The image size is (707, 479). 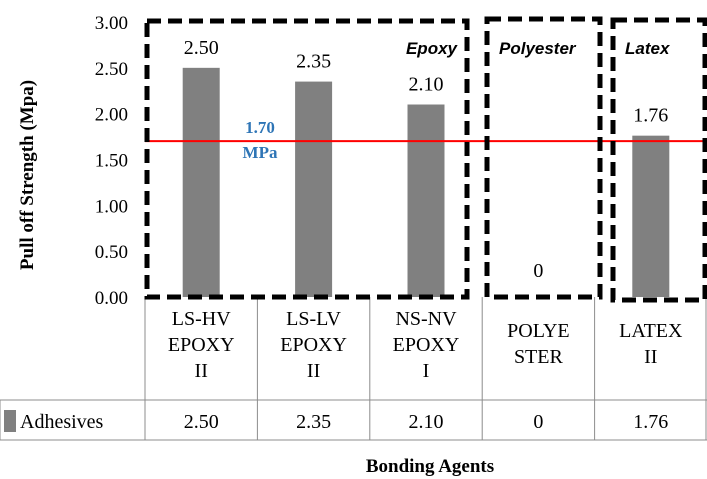 I want to click on y-tick-label: 3.00, so click(x=111, y=23).